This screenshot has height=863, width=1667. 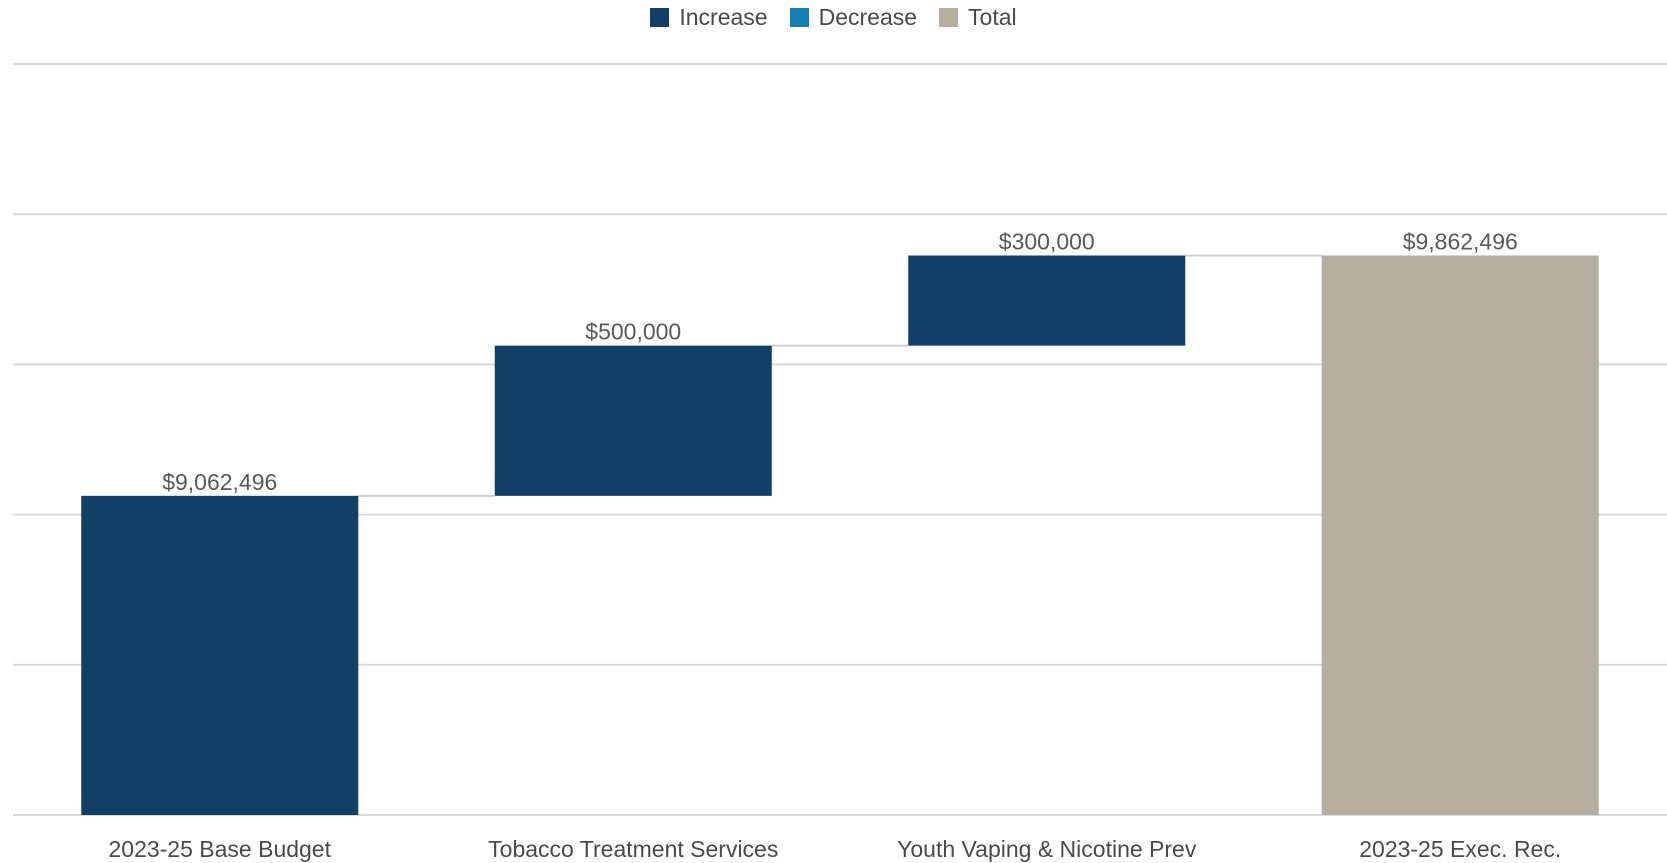 What do you see at coordinates (219, 849) in the screenshot?
I see `x-tick-label-0: 2023-25 Base Budget` at bounding box center [219, 849].